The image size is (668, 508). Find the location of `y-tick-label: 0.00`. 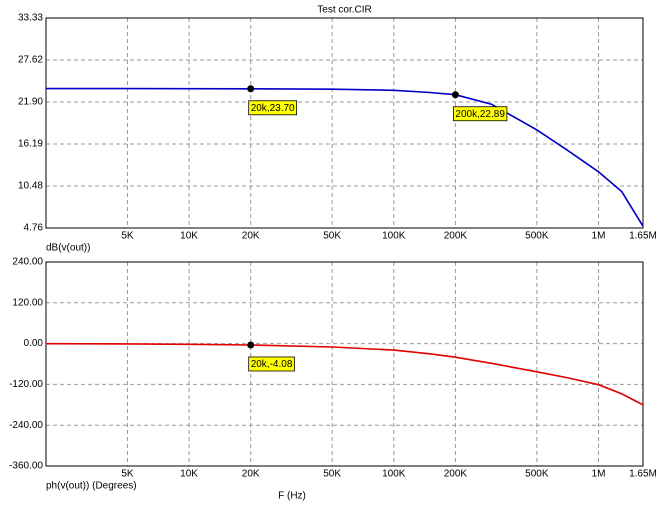

y-tick-label: 0.00 is located at coordinates (34, 343).